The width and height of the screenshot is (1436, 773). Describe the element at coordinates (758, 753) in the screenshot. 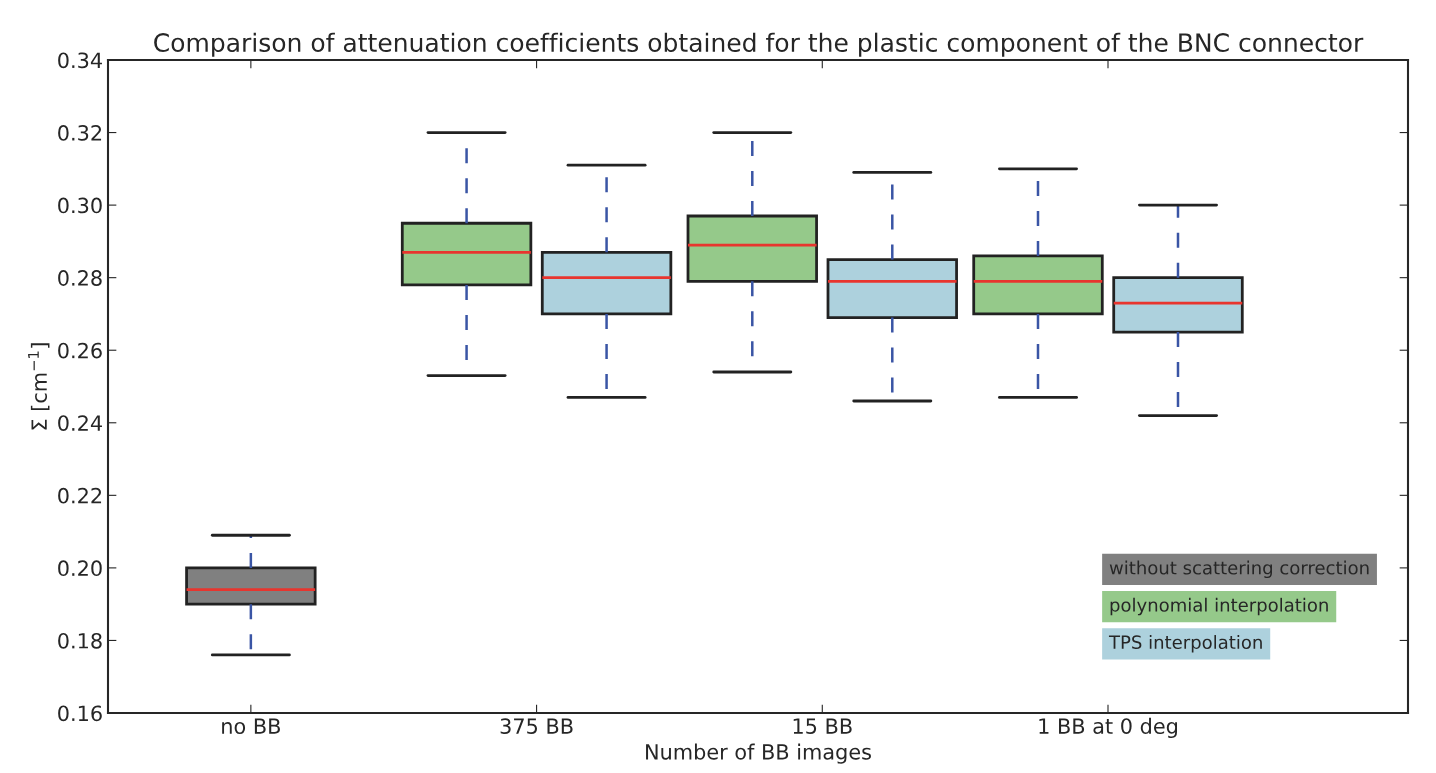

I see `x-axis-title: Number of BB images` at that location.